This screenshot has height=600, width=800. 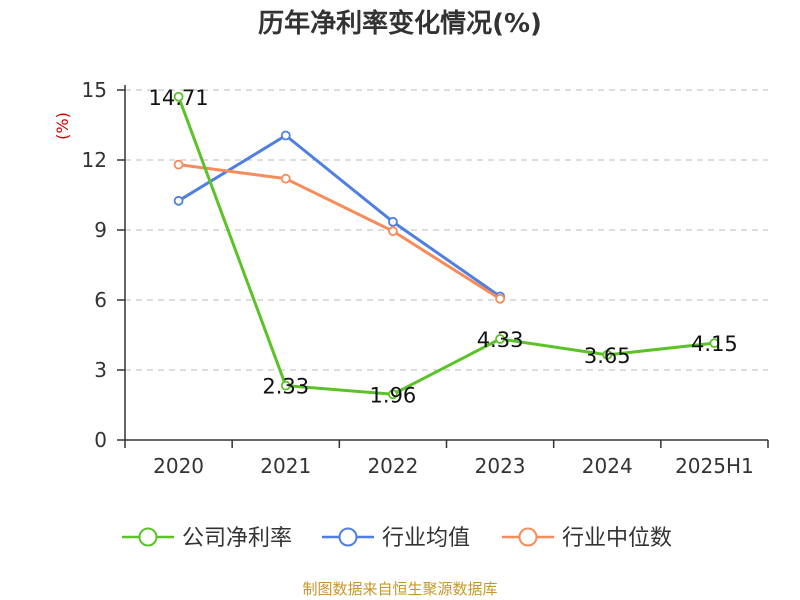 I want to click on y-tick-label: 9, so click(x=100, y=230).